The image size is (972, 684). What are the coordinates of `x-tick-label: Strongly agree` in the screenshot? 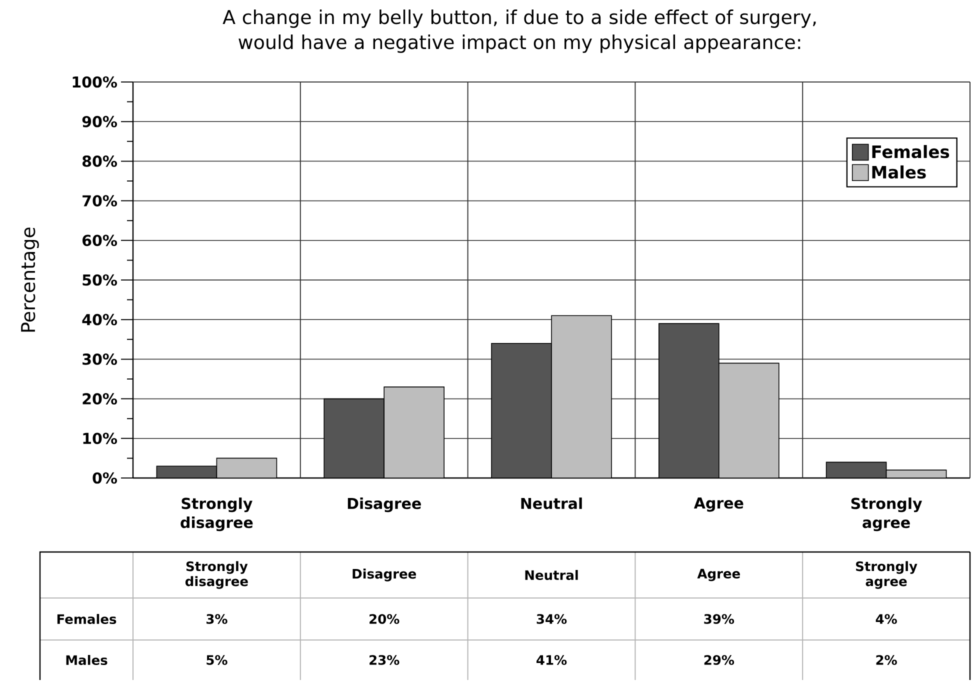 It's located at (886, 515).